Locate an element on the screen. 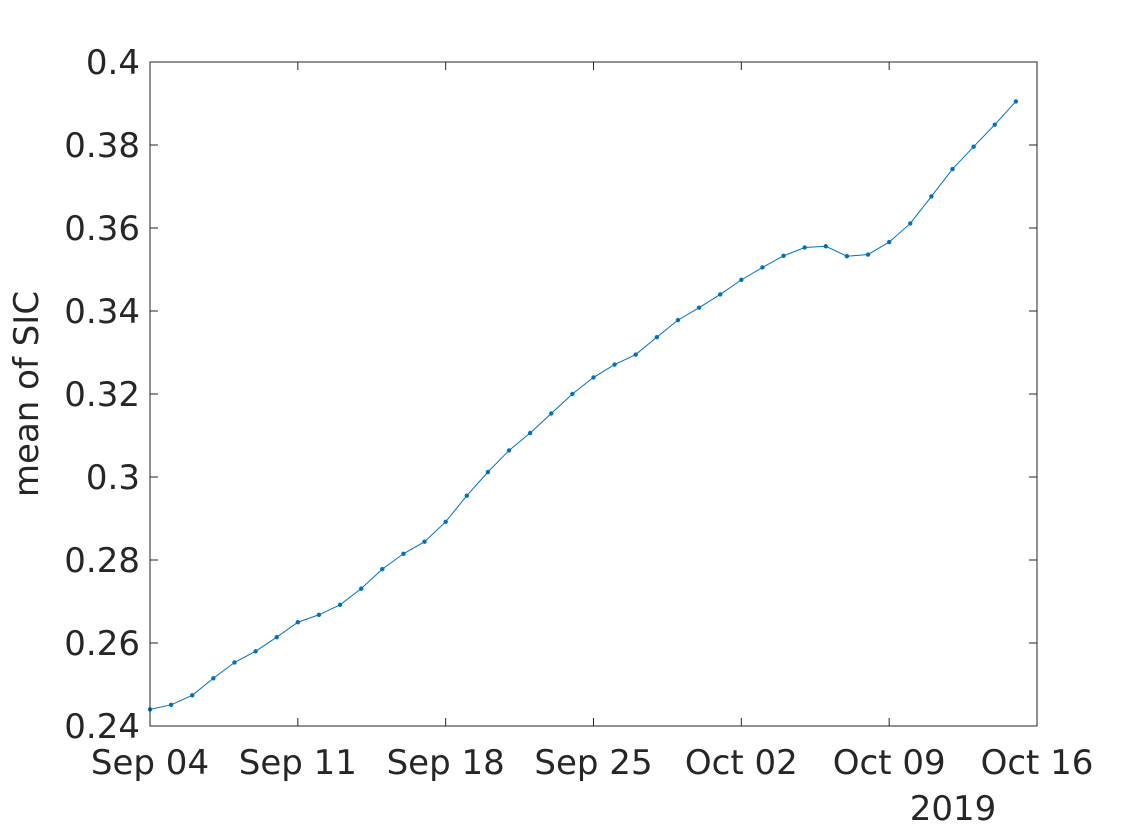  y-tick-label: 0.26 is located at coordinates (102, 644).